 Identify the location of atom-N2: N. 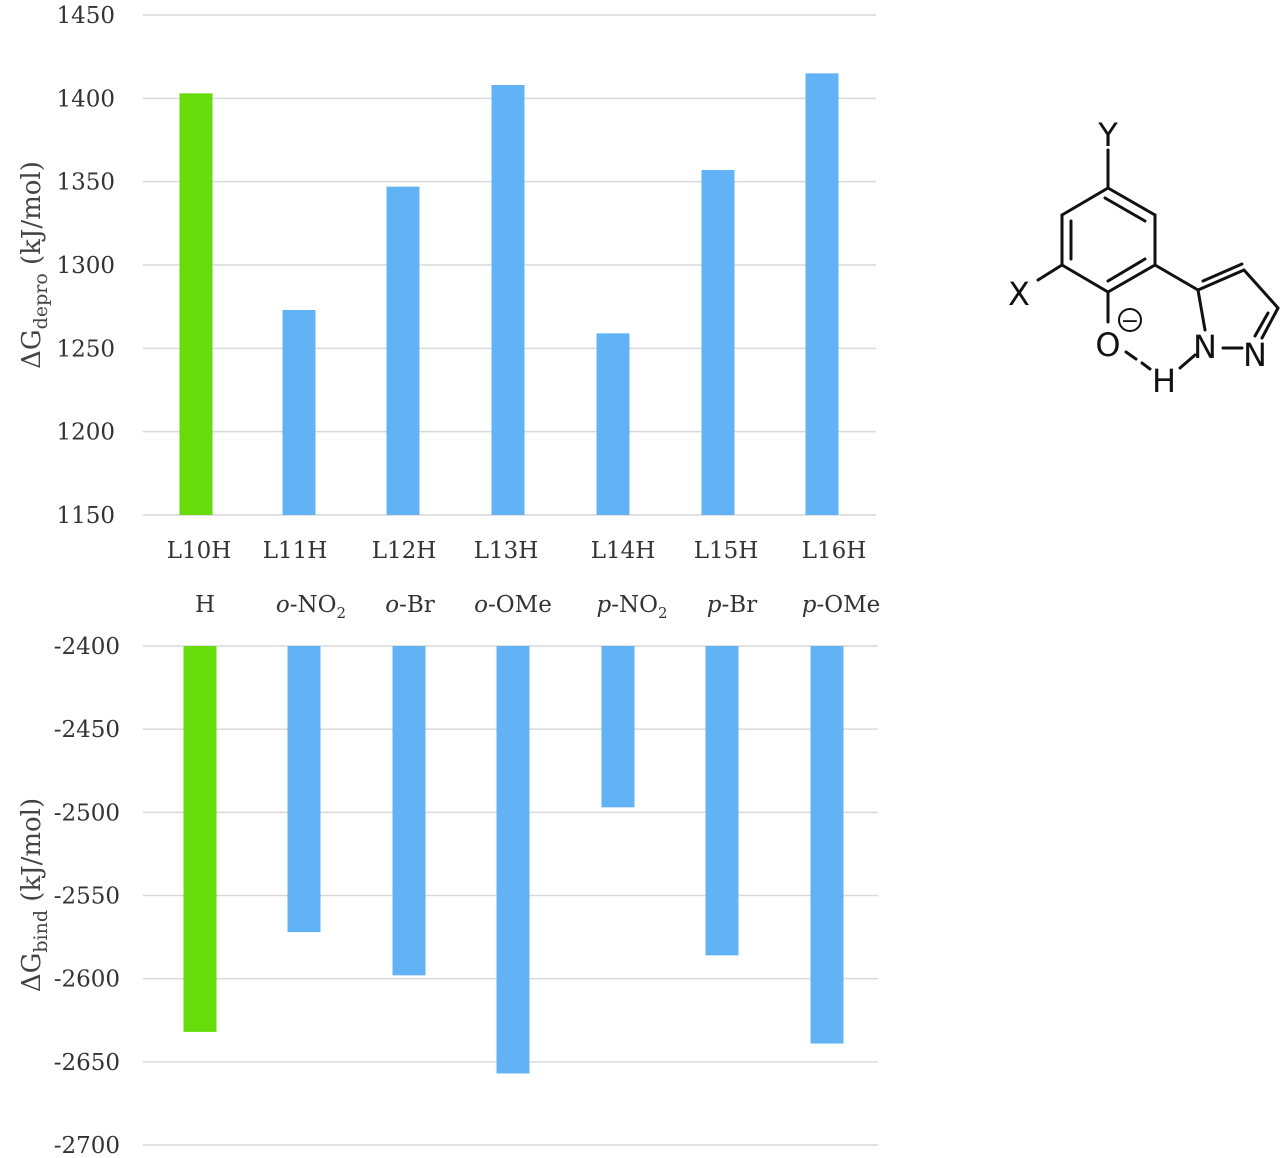
(1255, 355).